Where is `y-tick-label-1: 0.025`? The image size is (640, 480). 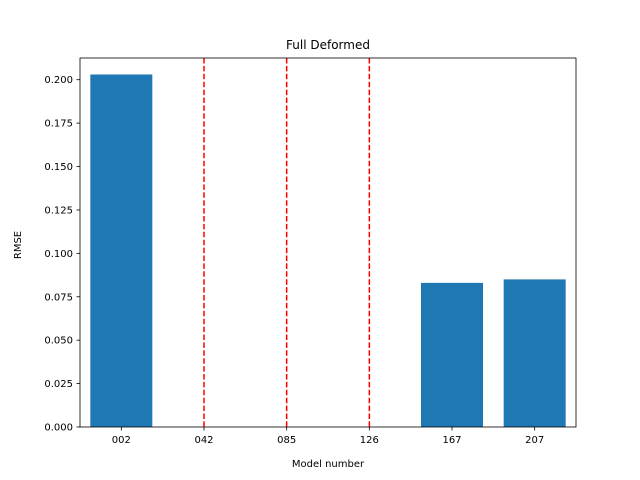
y-tick-label-1: 0.025 is located at coordinates (58, 384).